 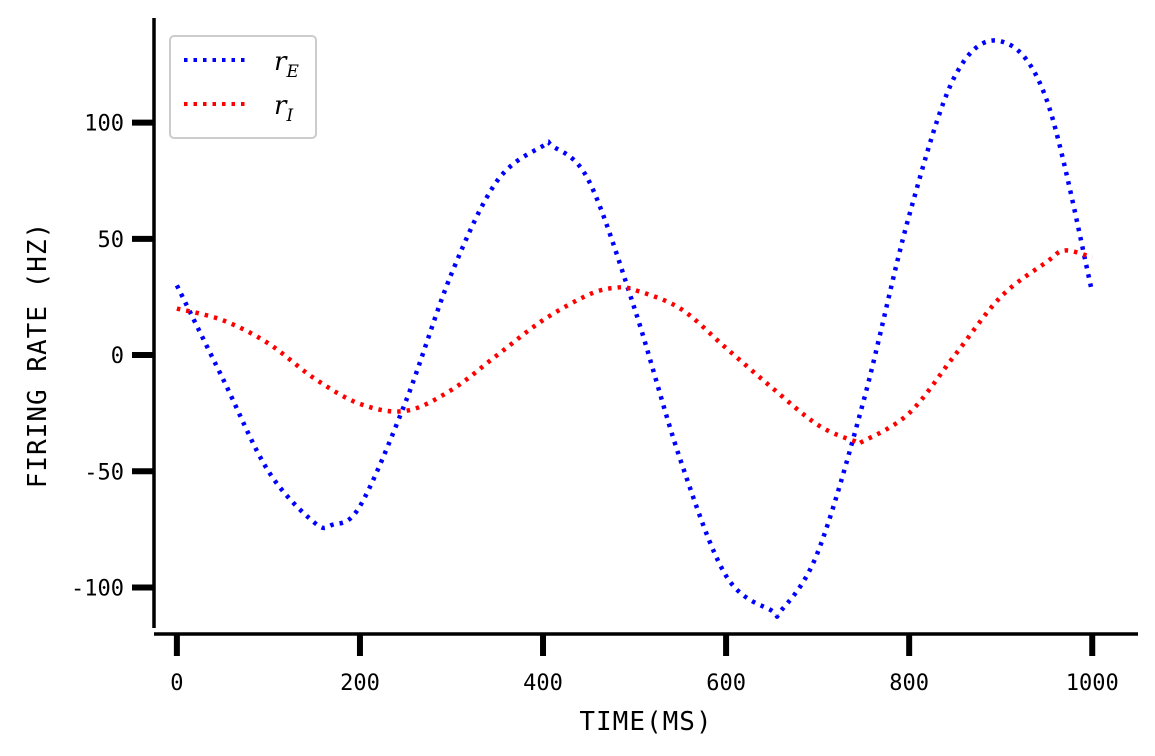 I want to click on x-tick-label: 600, so click(x=726, y=683).